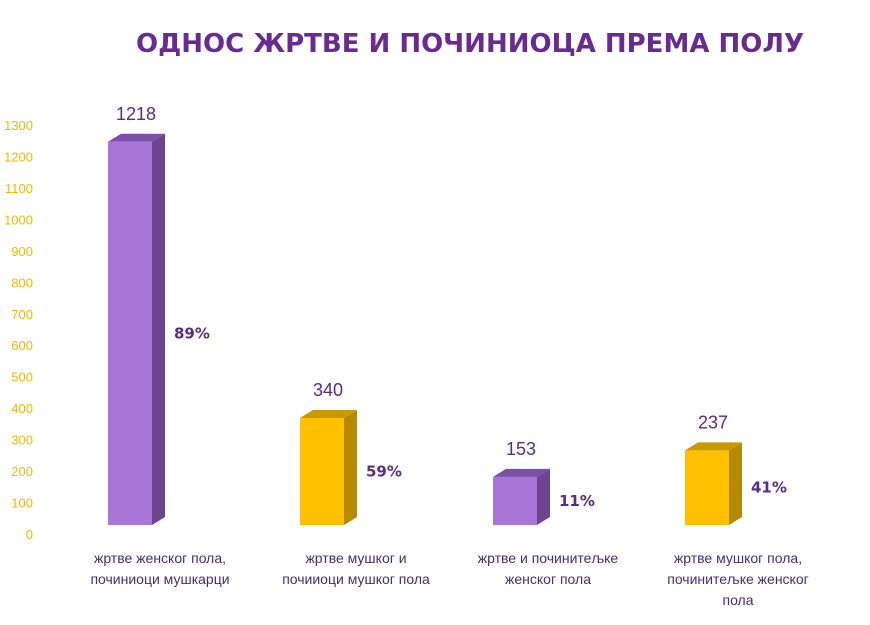 The image size is (870, 625). What do you see at coordinates (737, 579) in the screenshot?
I see `category-label: починитељке женског` at bounding box center [737, 579].